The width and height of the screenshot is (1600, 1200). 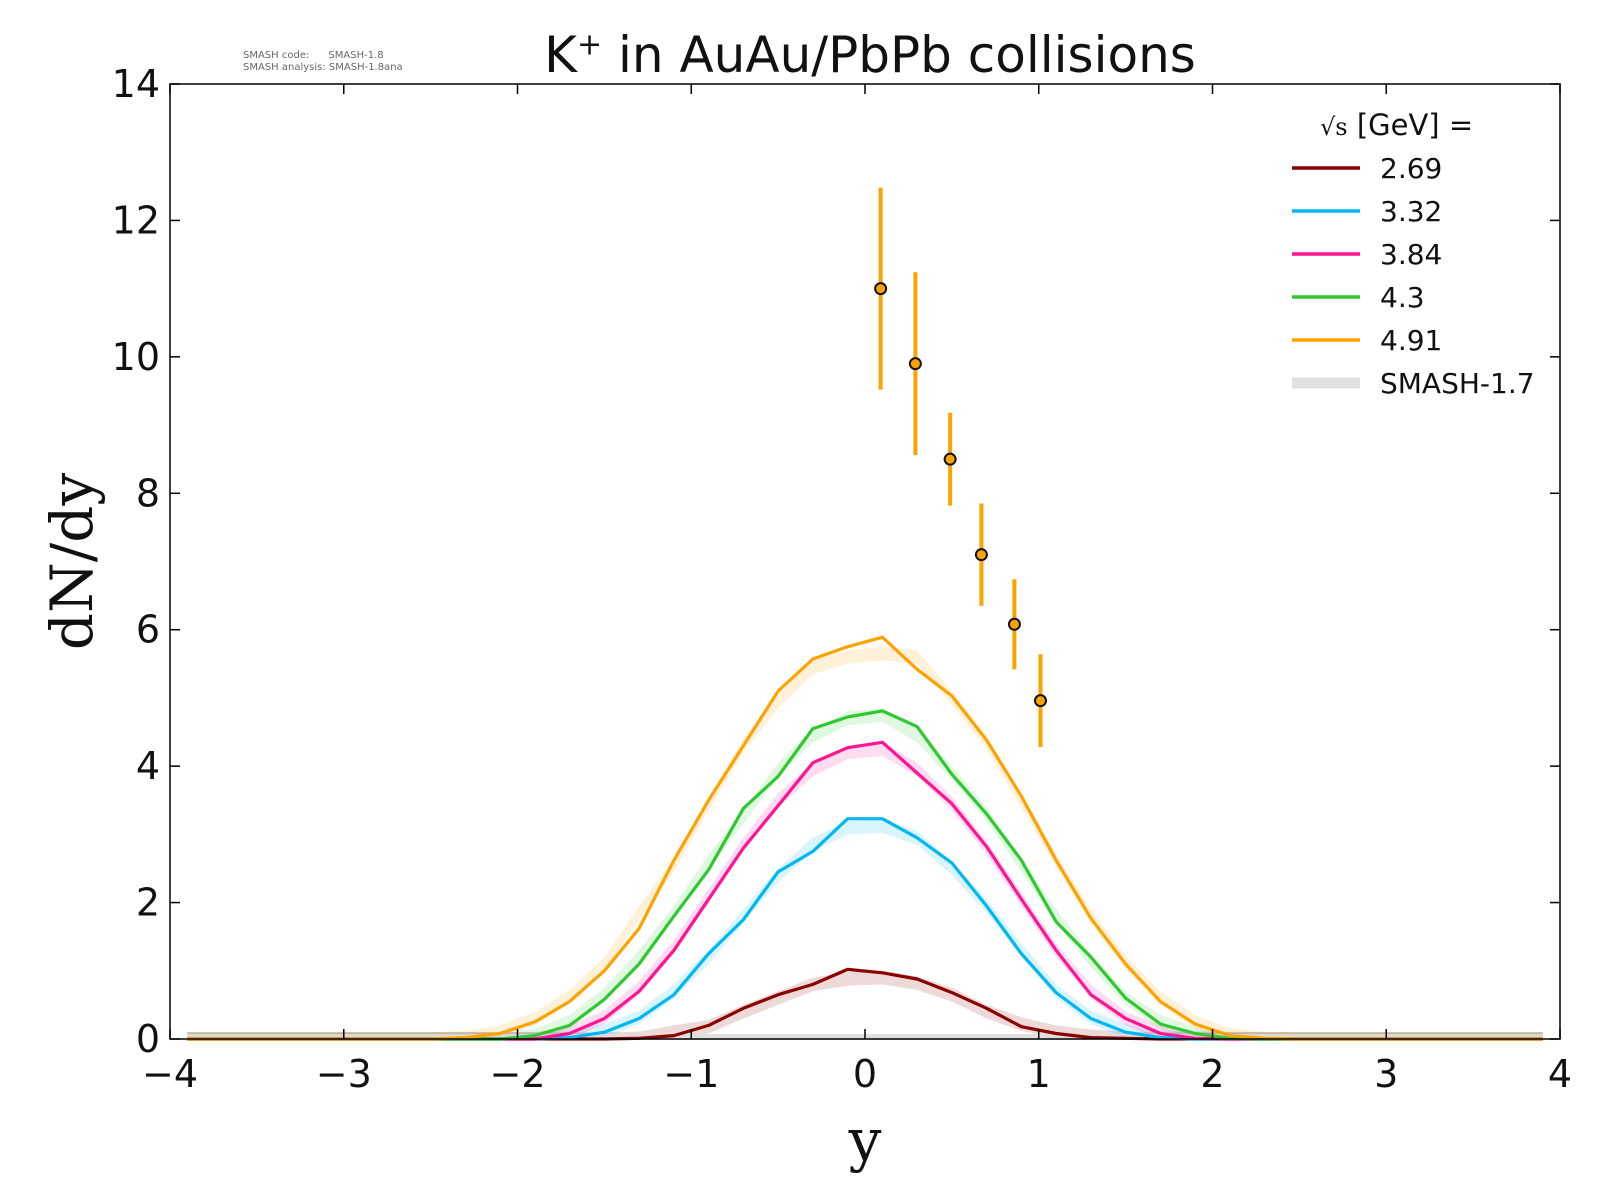 I want to click on y-tick-label: 0, so click(x=148, y=1039).